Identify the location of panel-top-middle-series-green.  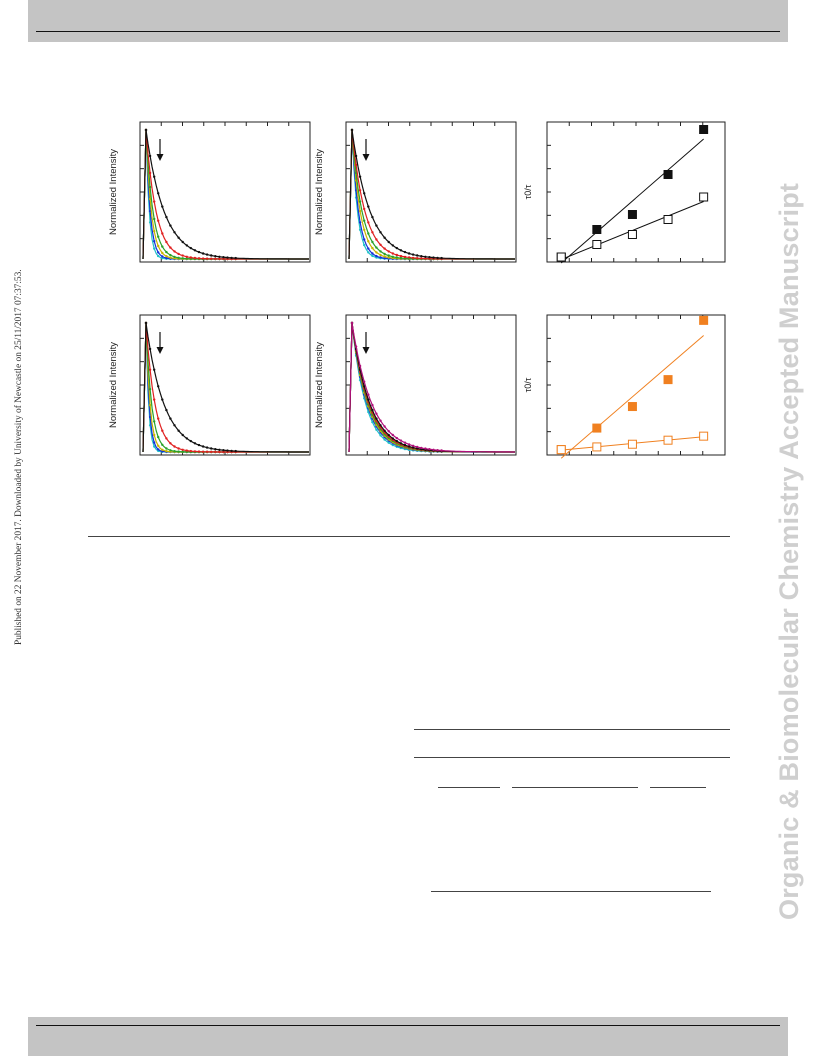
(431, 194).